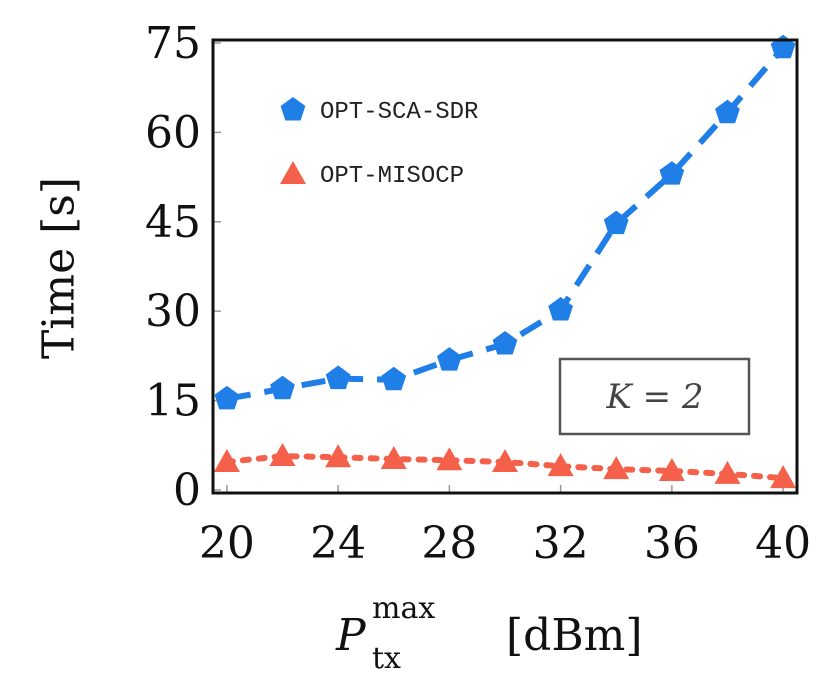 The width and height of the screenshot is (832, 692). What do you see at coordinates (338, 543) in the screenshot?
I see `x-tick-label: 24` at bounding box center [338, 543].